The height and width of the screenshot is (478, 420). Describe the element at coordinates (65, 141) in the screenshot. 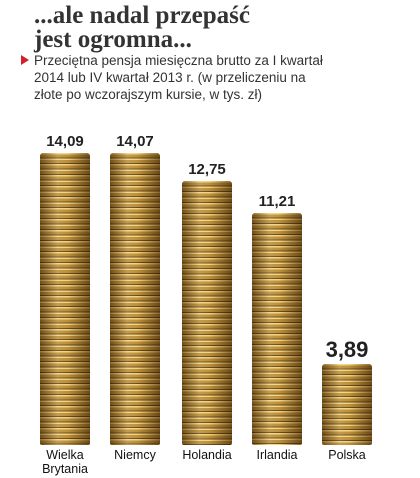

I see `value-label: 14,09` at that location.